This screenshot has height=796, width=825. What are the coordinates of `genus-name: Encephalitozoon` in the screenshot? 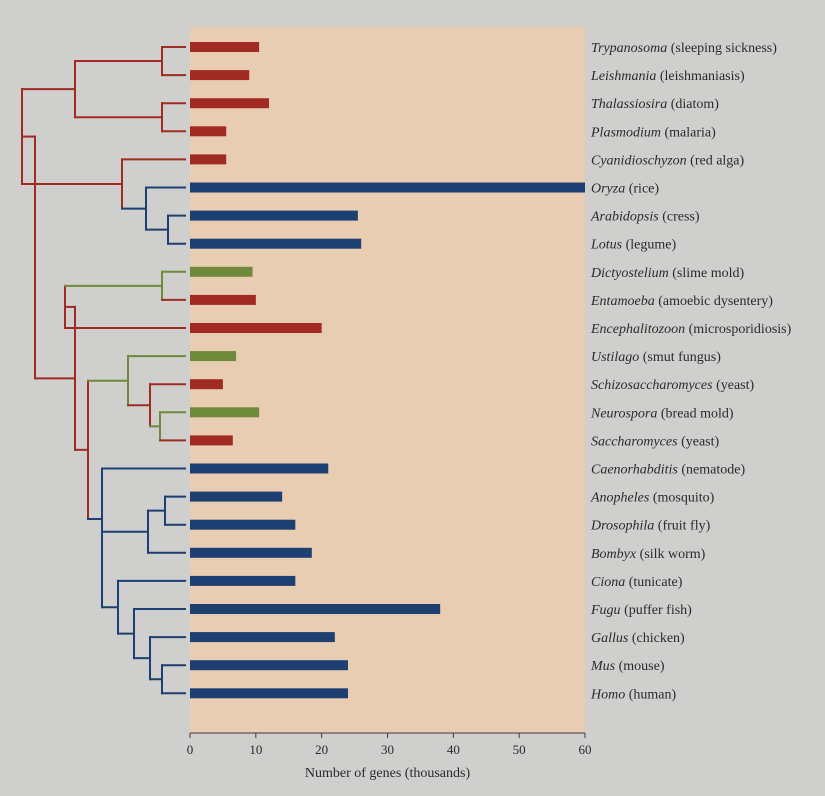 It's located at (637, 329).